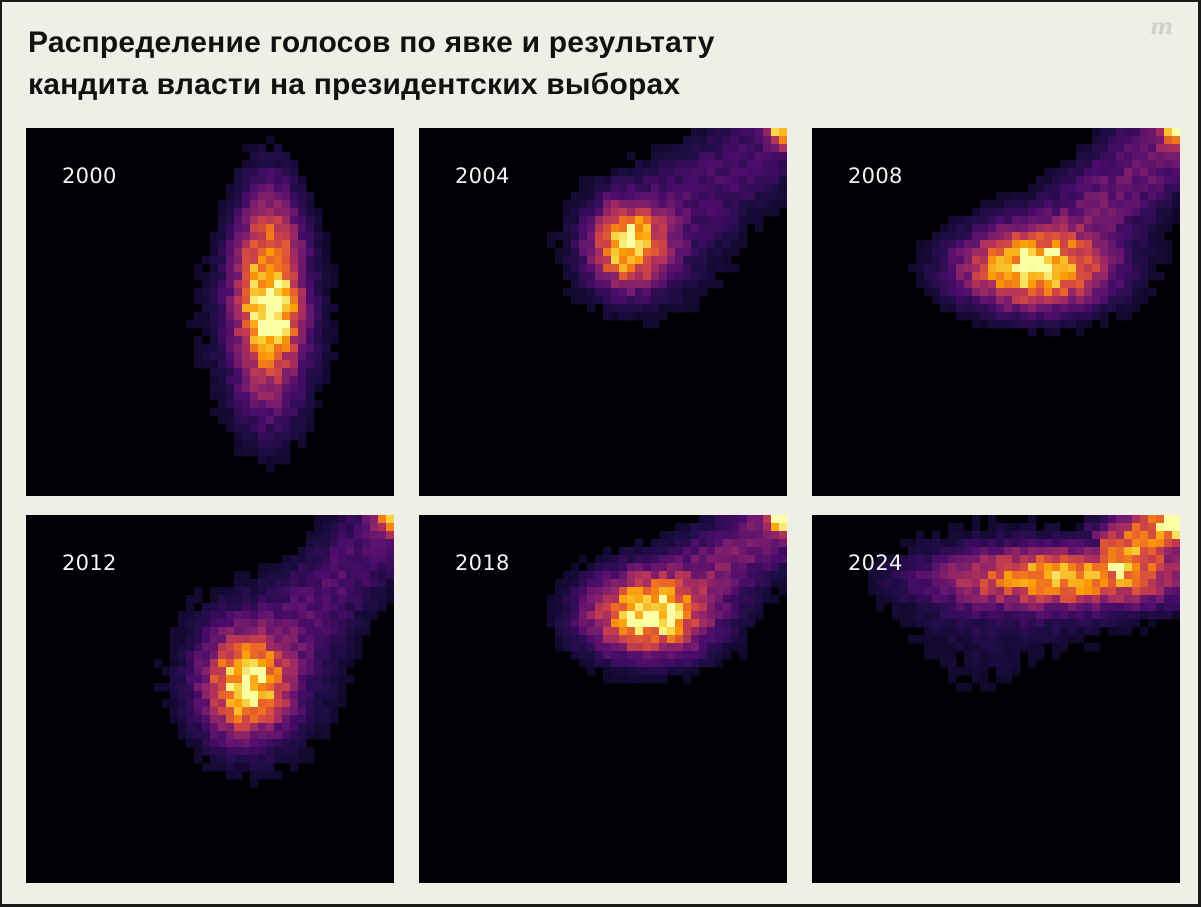  Describe the element at coordinates (875, 176) in the screenshot. I see `panel-year-label: 2008` at that location.